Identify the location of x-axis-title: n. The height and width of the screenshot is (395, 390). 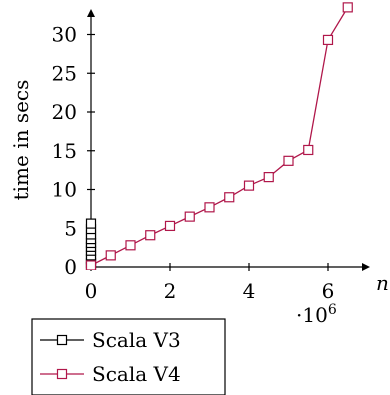
(382, 283).